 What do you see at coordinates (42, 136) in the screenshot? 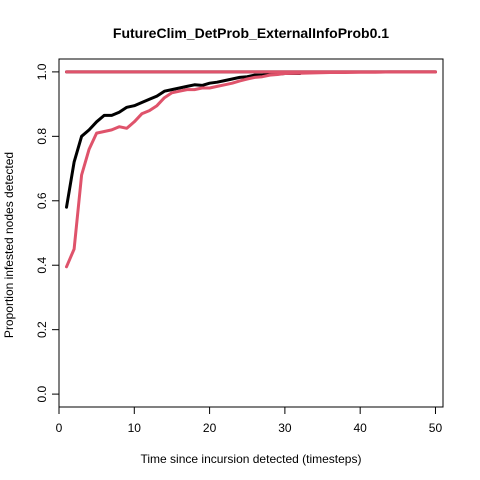
I see `y-tick-label: 0.8` at bounding box center [42, 136].